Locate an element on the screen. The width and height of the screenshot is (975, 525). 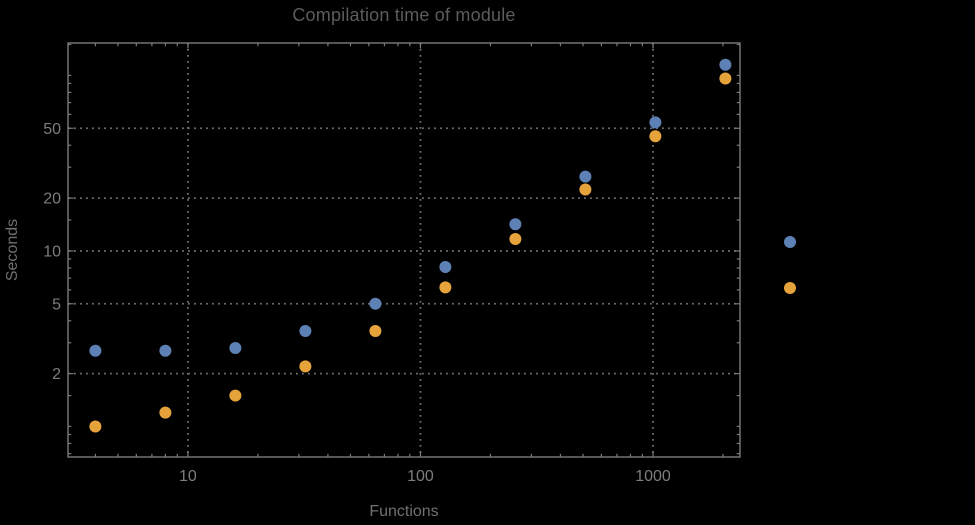
y-tick-label: 10 is located at coordinates (52, 251).